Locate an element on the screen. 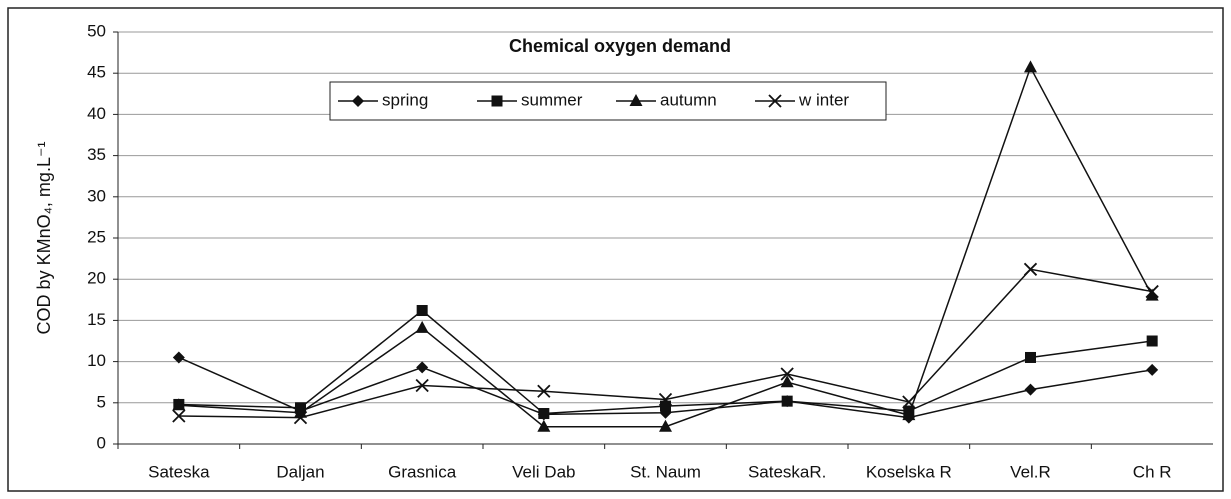 This screenshot has height=499, width=1231. y-tick-label: 50 is located at coordinates (96, 30).